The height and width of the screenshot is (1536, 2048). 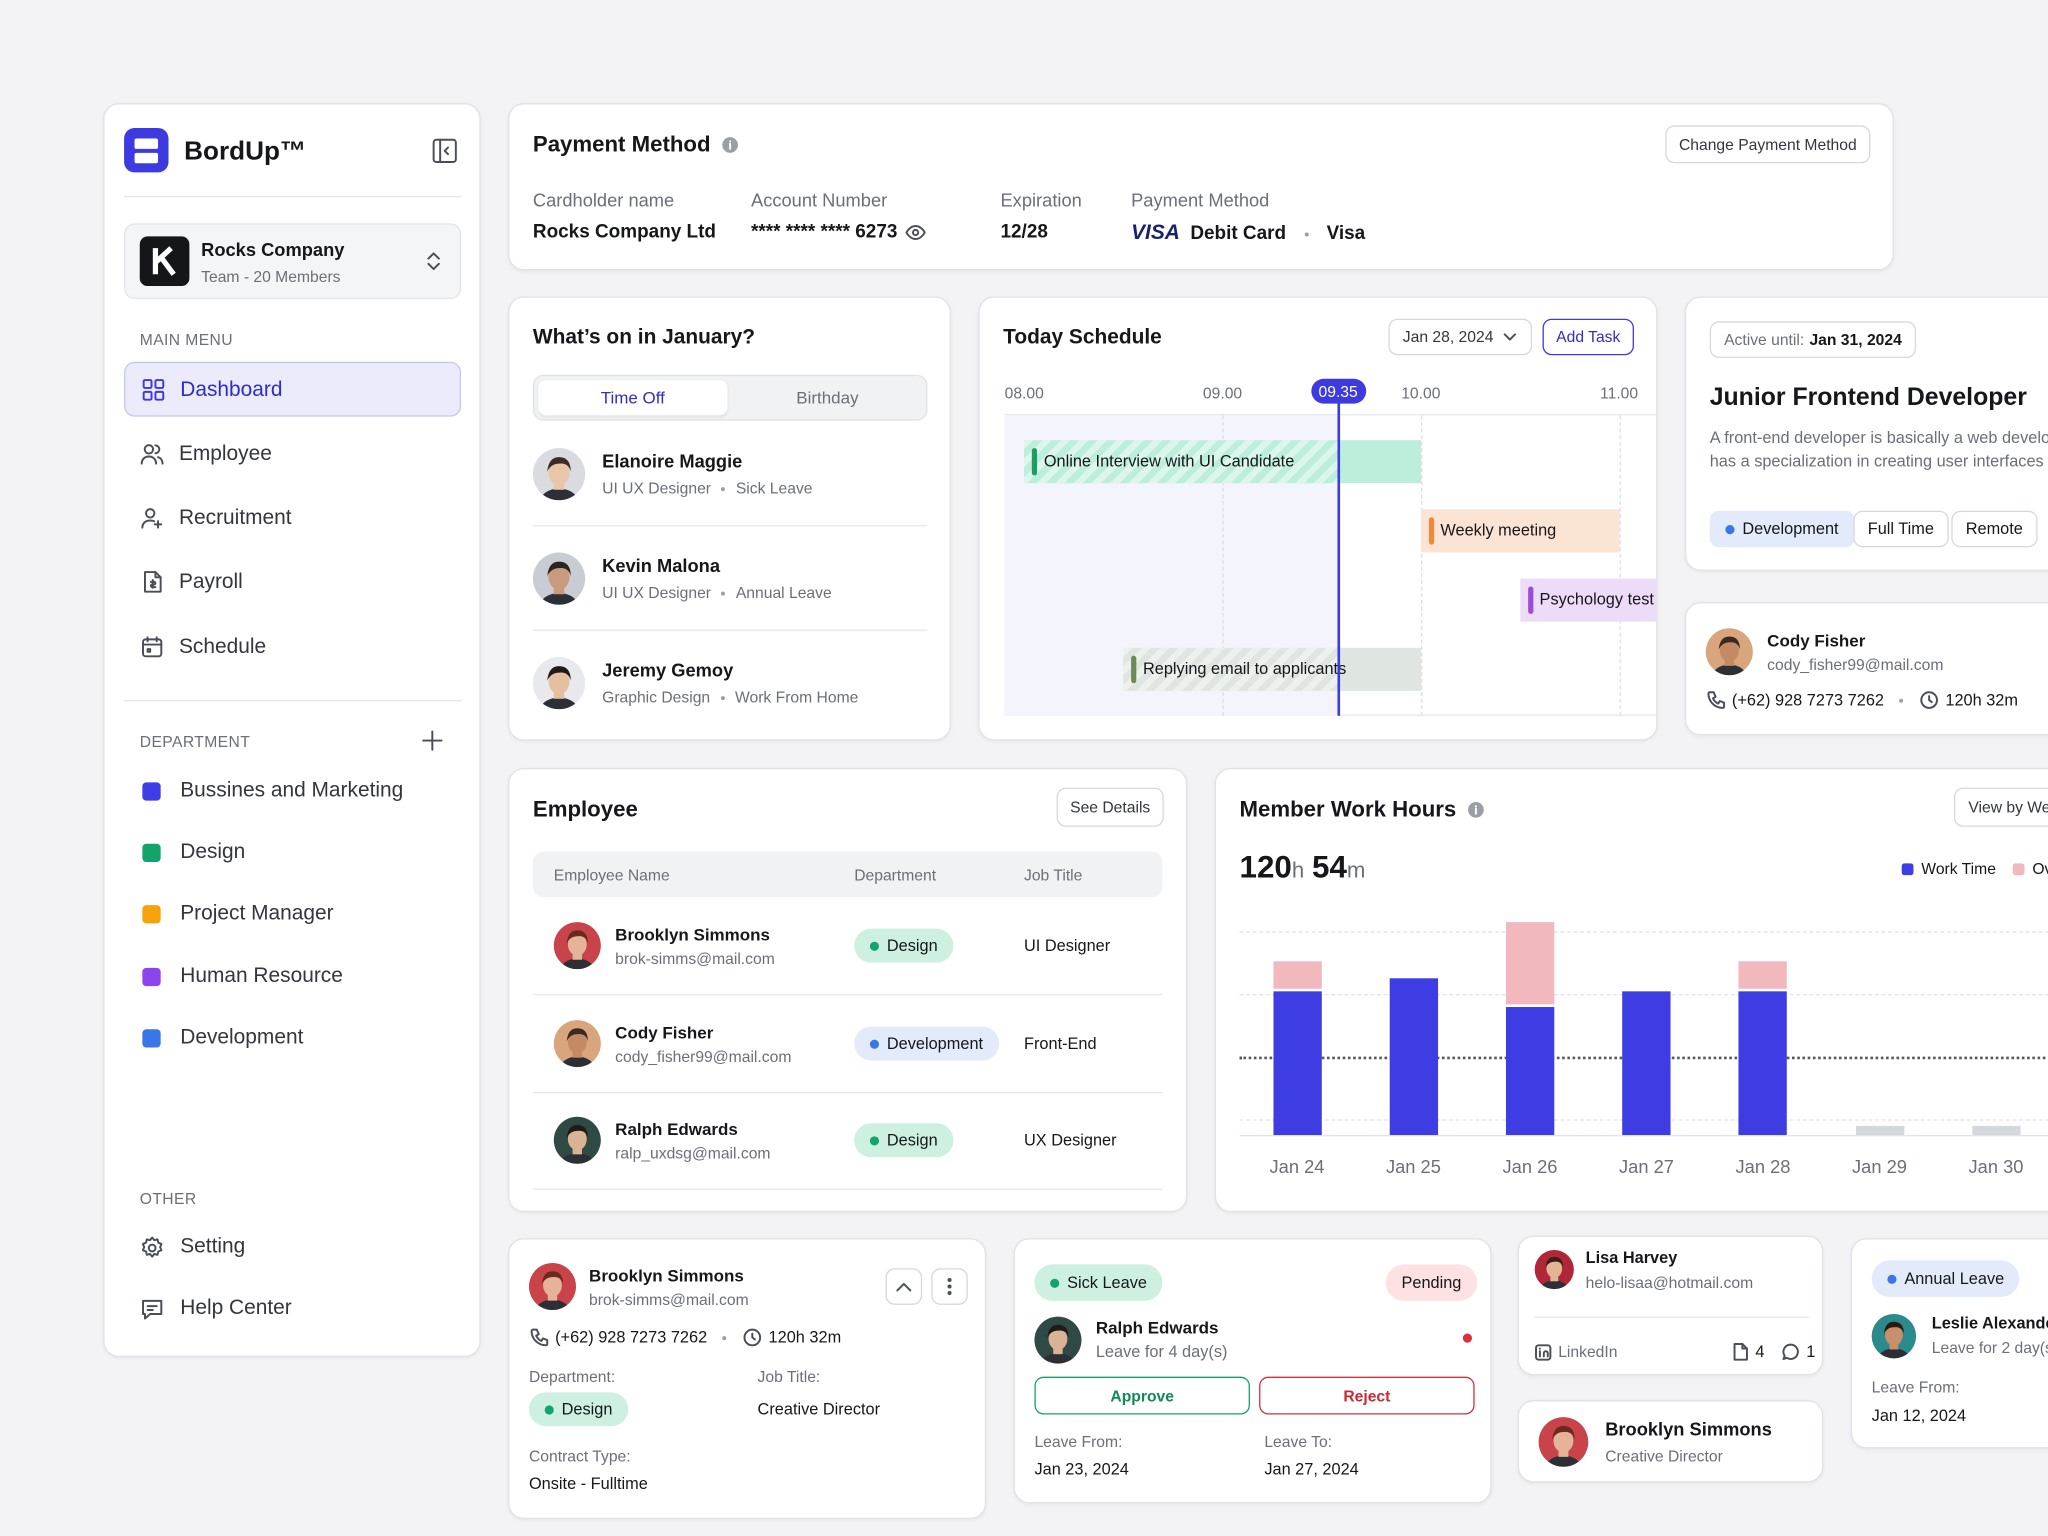 I want to click on collapse-button, so click(x=904, y=1286).